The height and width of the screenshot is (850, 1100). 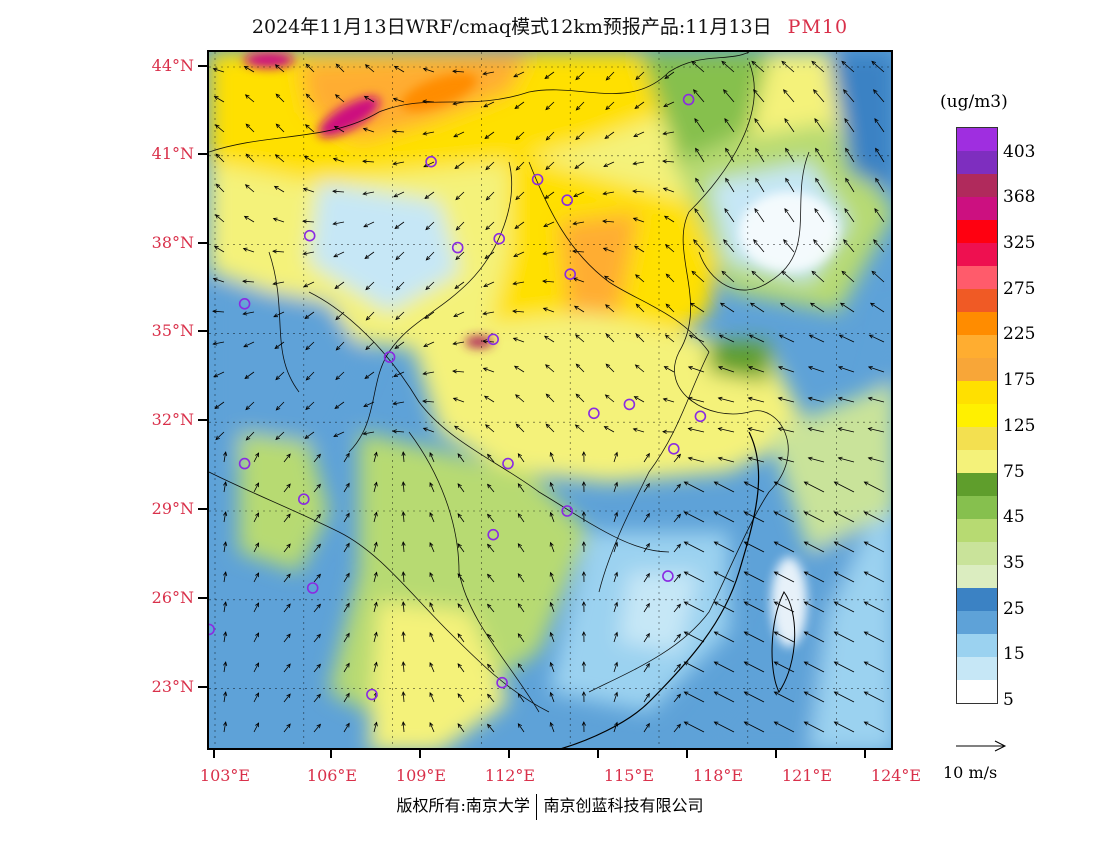 What do you see at coordinates (977, 162) in the screenshot?
I see `legend-swatch` at bounding box center [977, 162].